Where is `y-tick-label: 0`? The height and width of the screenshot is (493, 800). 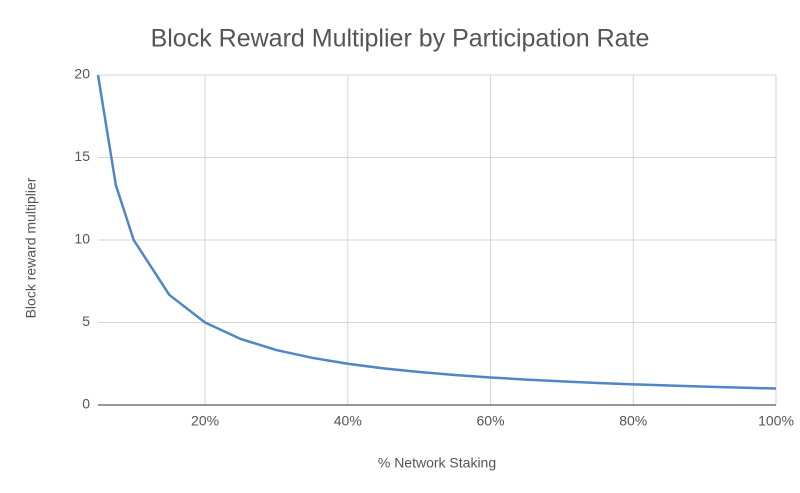
y-tick-label: 0 is located at coordinates (86, 404).